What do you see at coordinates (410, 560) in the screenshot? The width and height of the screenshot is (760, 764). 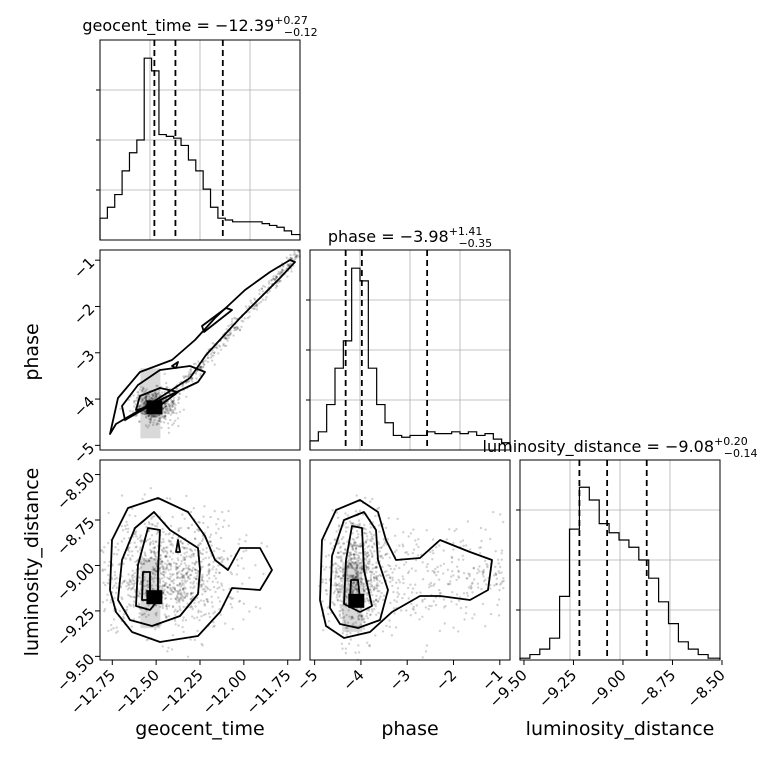 I see `luminosity-distance-vs-phase-frame` at bounding box center [410, 560].